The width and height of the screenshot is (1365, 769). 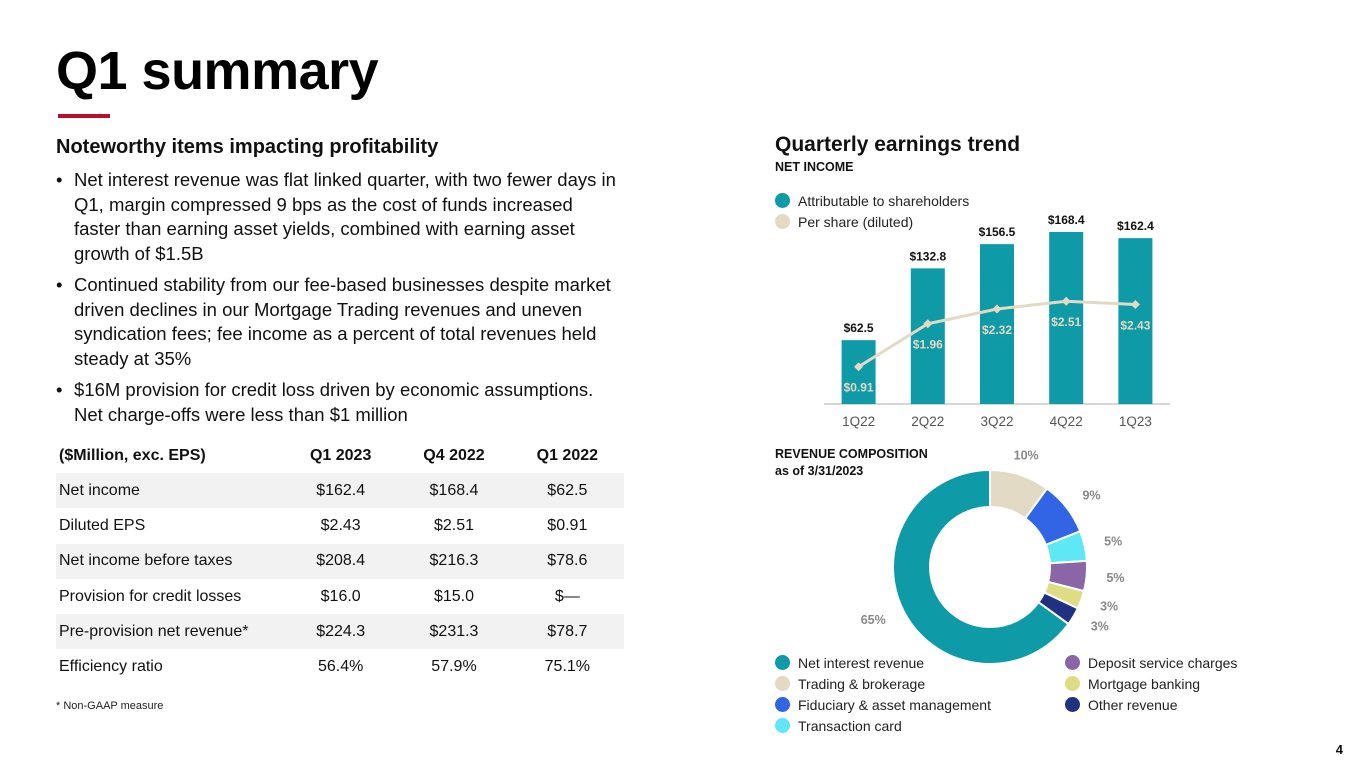 I want to click on bar-value-label: $162.4, so click(x=1135, y=226).